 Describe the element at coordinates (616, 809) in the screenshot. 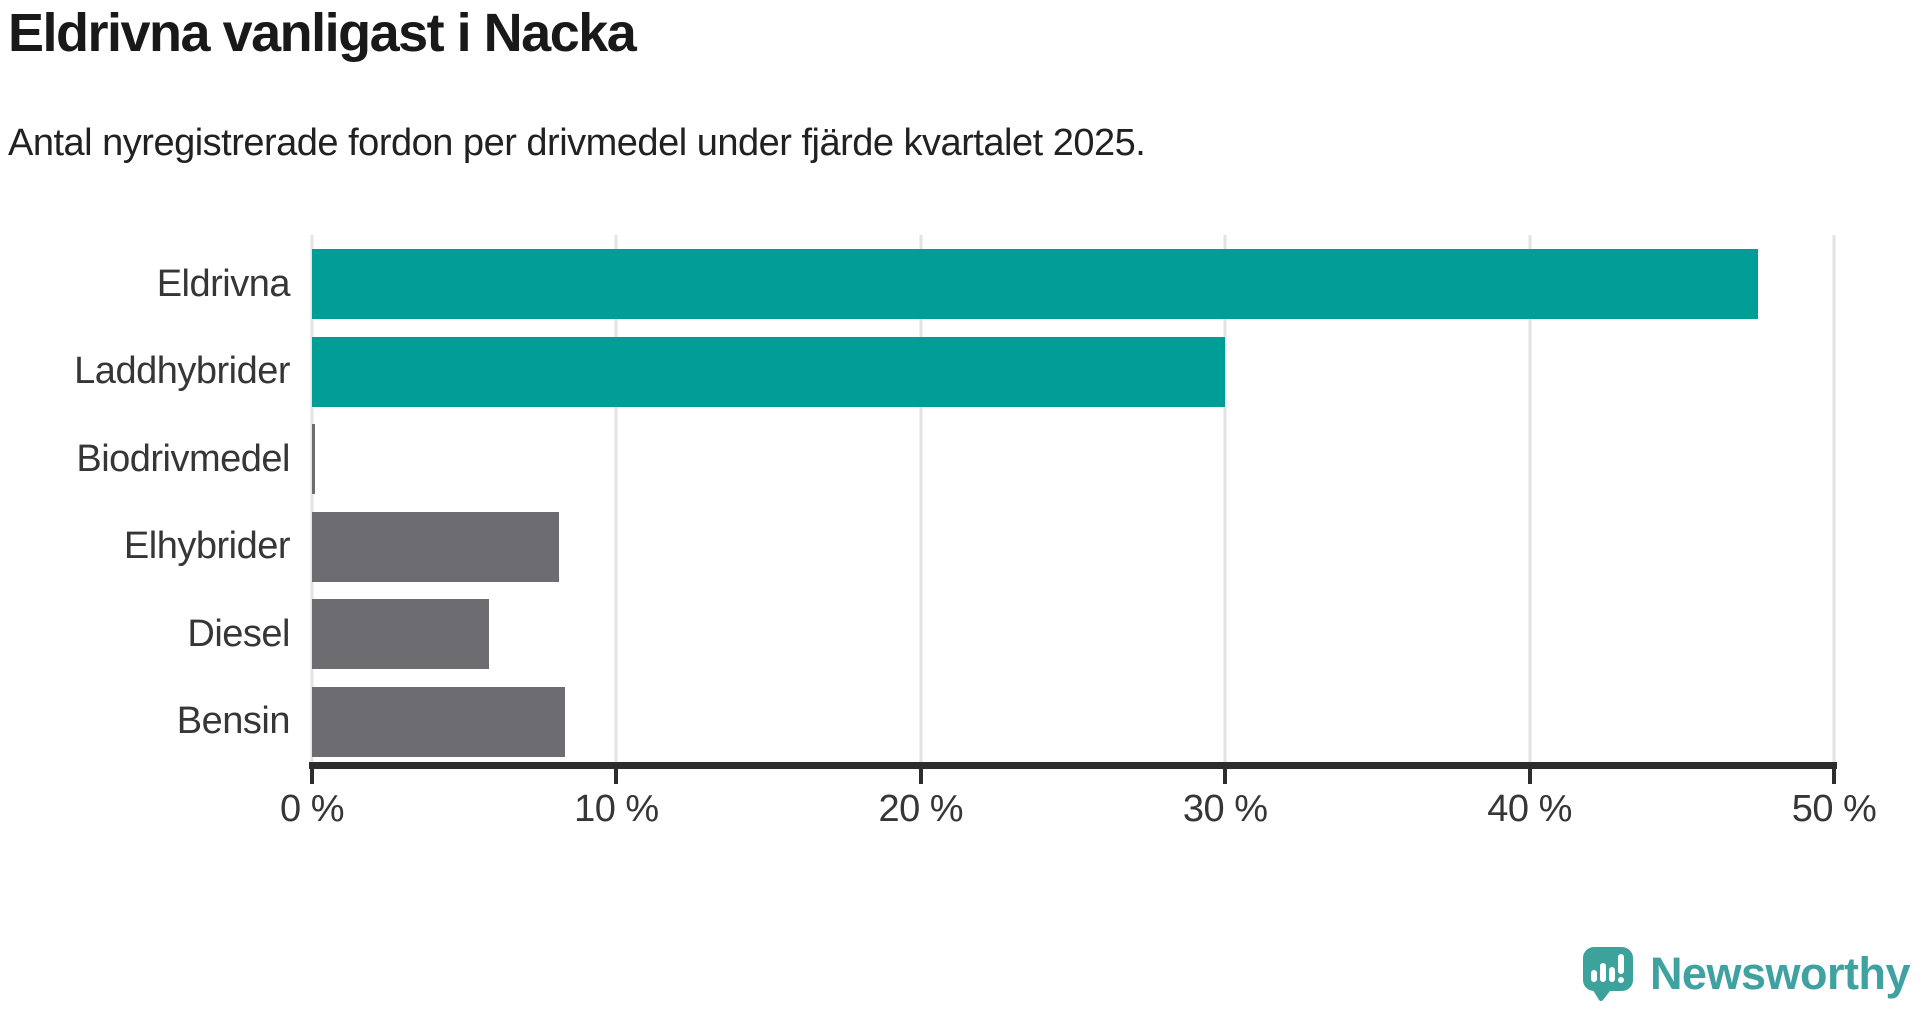

I see `x-tick-label-10: 10 %` at that location.